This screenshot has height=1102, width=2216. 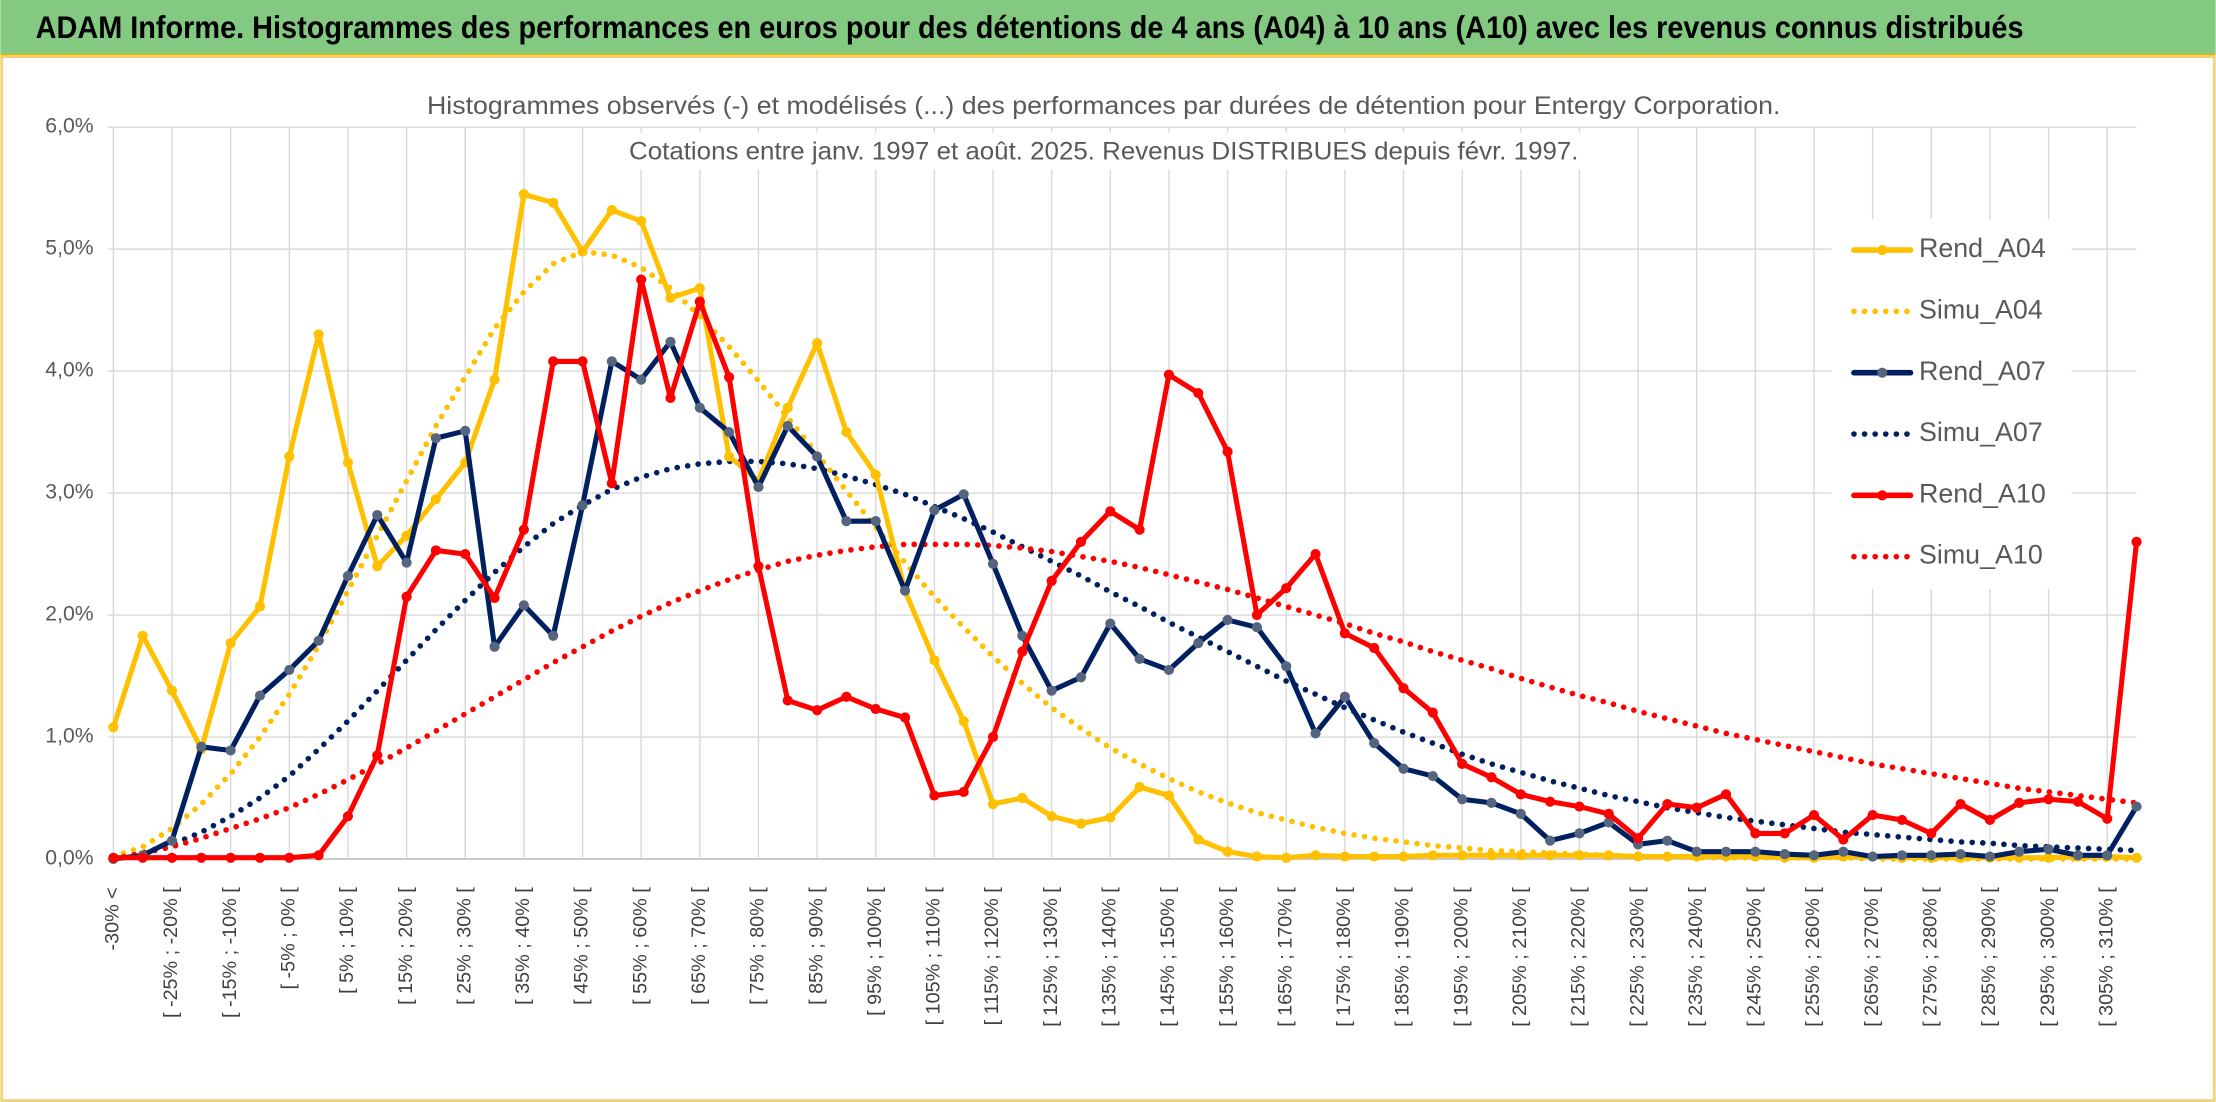 I want to click on legend-label: Rend_A07, so click(x=1982, y=371).